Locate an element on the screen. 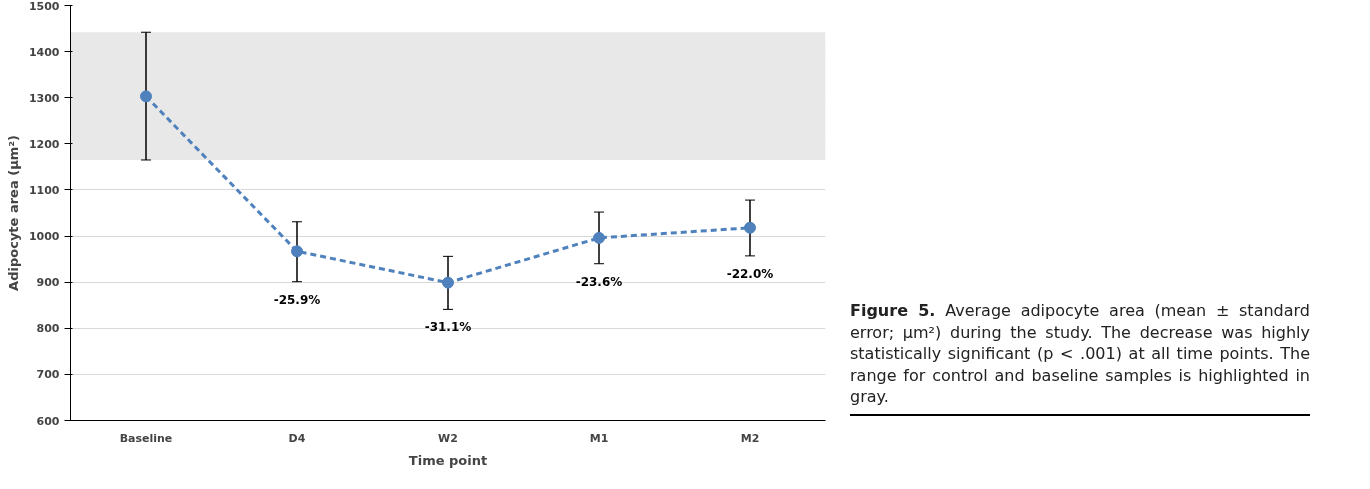 This screenshot has height=489, width=1370. annotation: -23.6% is located at coordinates (599, 281).